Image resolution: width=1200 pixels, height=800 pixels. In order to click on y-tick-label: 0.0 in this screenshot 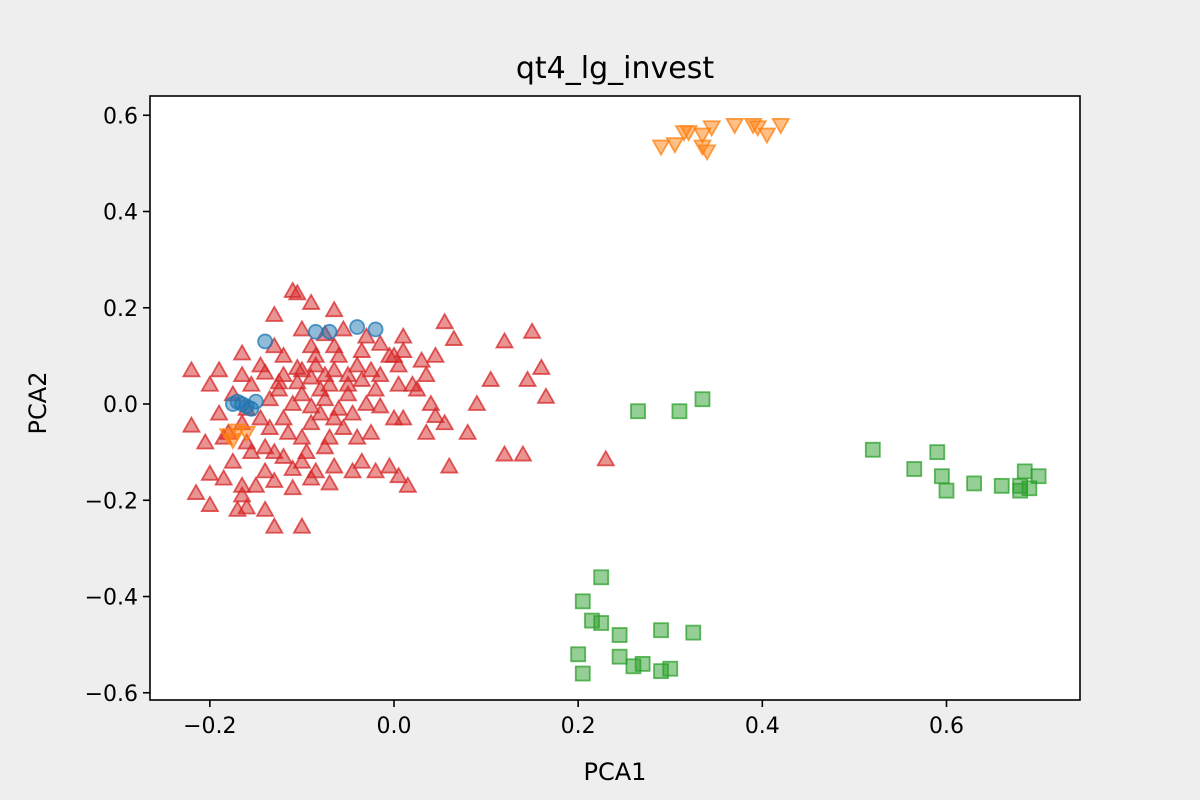, I will do `click(120, 405)`.